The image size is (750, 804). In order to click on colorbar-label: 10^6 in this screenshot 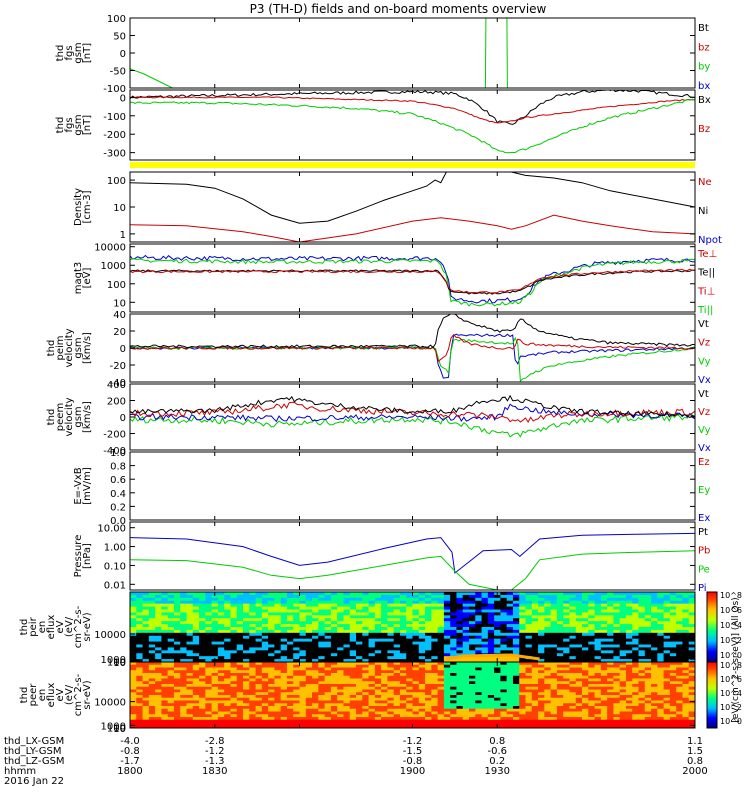, I will do `click(731, 610)`.